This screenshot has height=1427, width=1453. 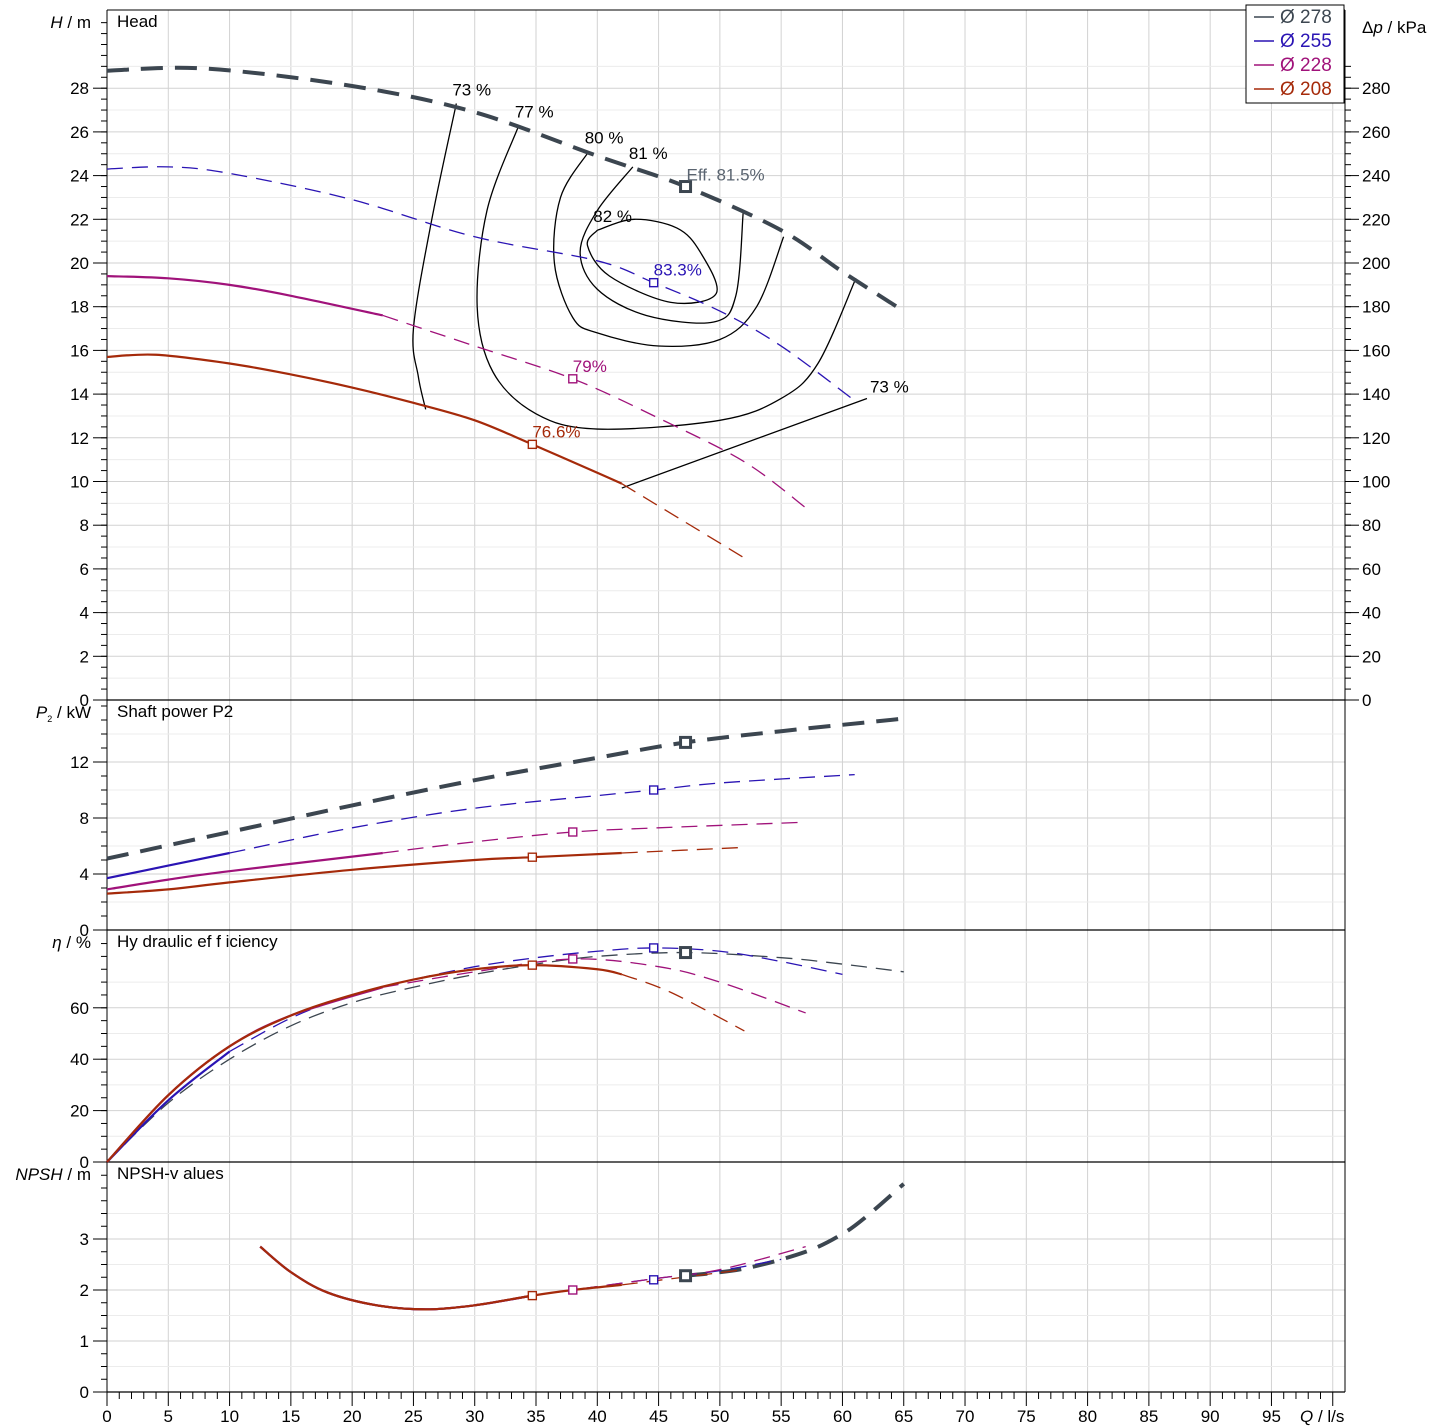 I want to click on panel-title: Head, so click(x=137, y=21).